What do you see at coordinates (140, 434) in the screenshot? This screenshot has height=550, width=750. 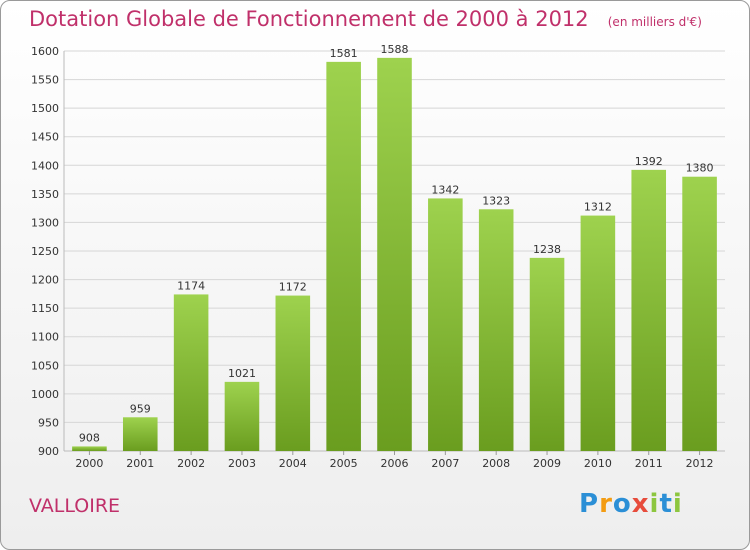 I see `bar-2001` at bounding box center [140, 434].